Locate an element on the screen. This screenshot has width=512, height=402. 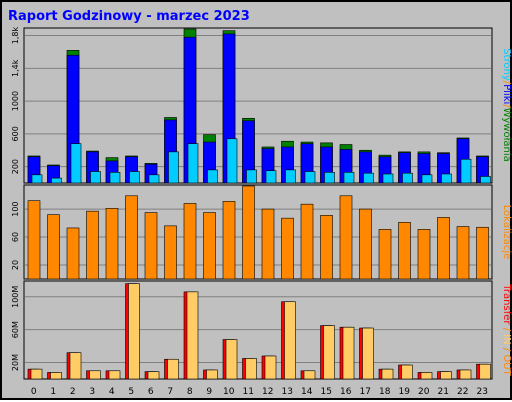
x-tick-label: 1 is located at coordinates (53, 392).